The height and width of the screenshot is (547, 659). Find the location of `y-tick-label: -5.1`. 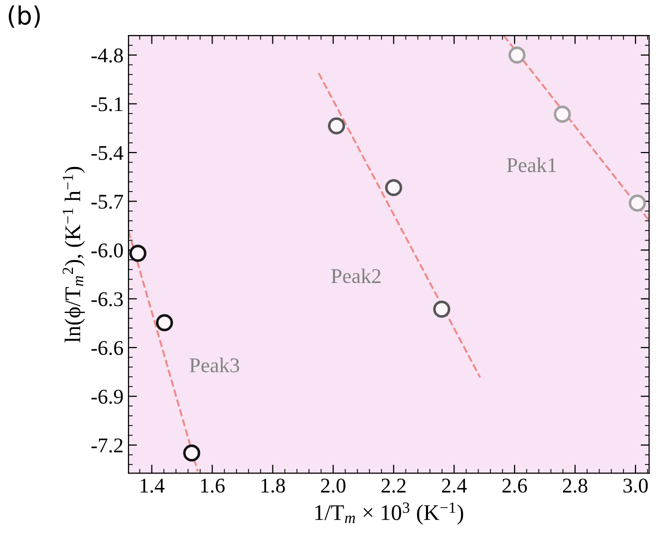

y-tick-label: -5.1 is located at coordinates (106, 104).